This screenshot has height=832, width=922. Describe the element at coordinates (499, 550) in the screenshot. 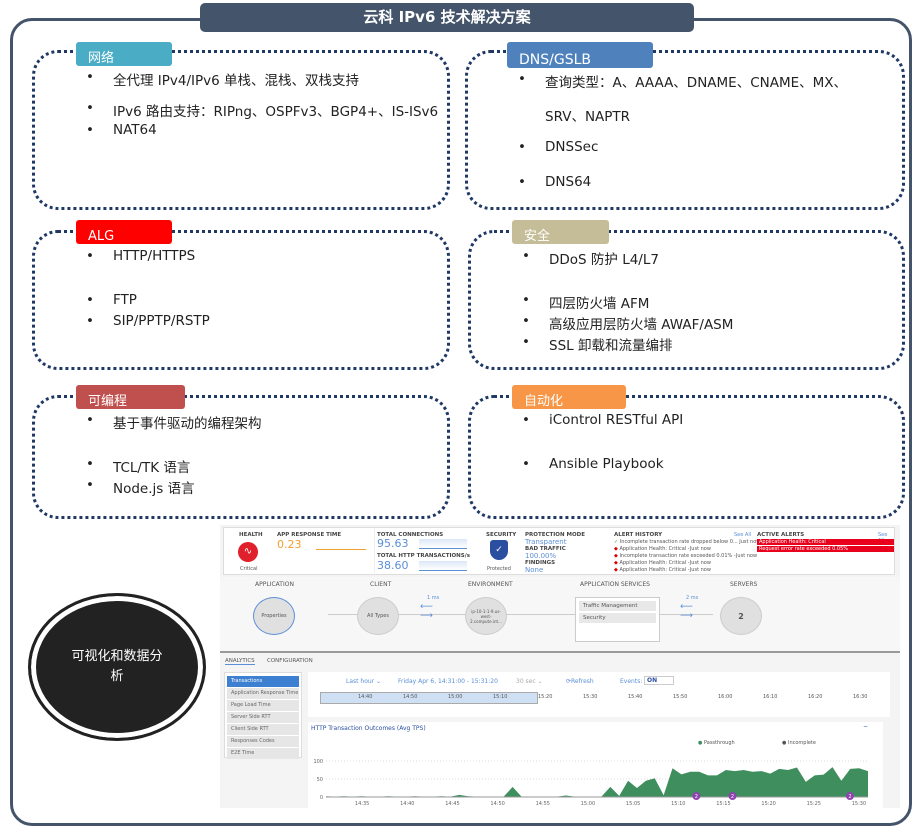

I see `shield-check-icon: ✓` at that location.